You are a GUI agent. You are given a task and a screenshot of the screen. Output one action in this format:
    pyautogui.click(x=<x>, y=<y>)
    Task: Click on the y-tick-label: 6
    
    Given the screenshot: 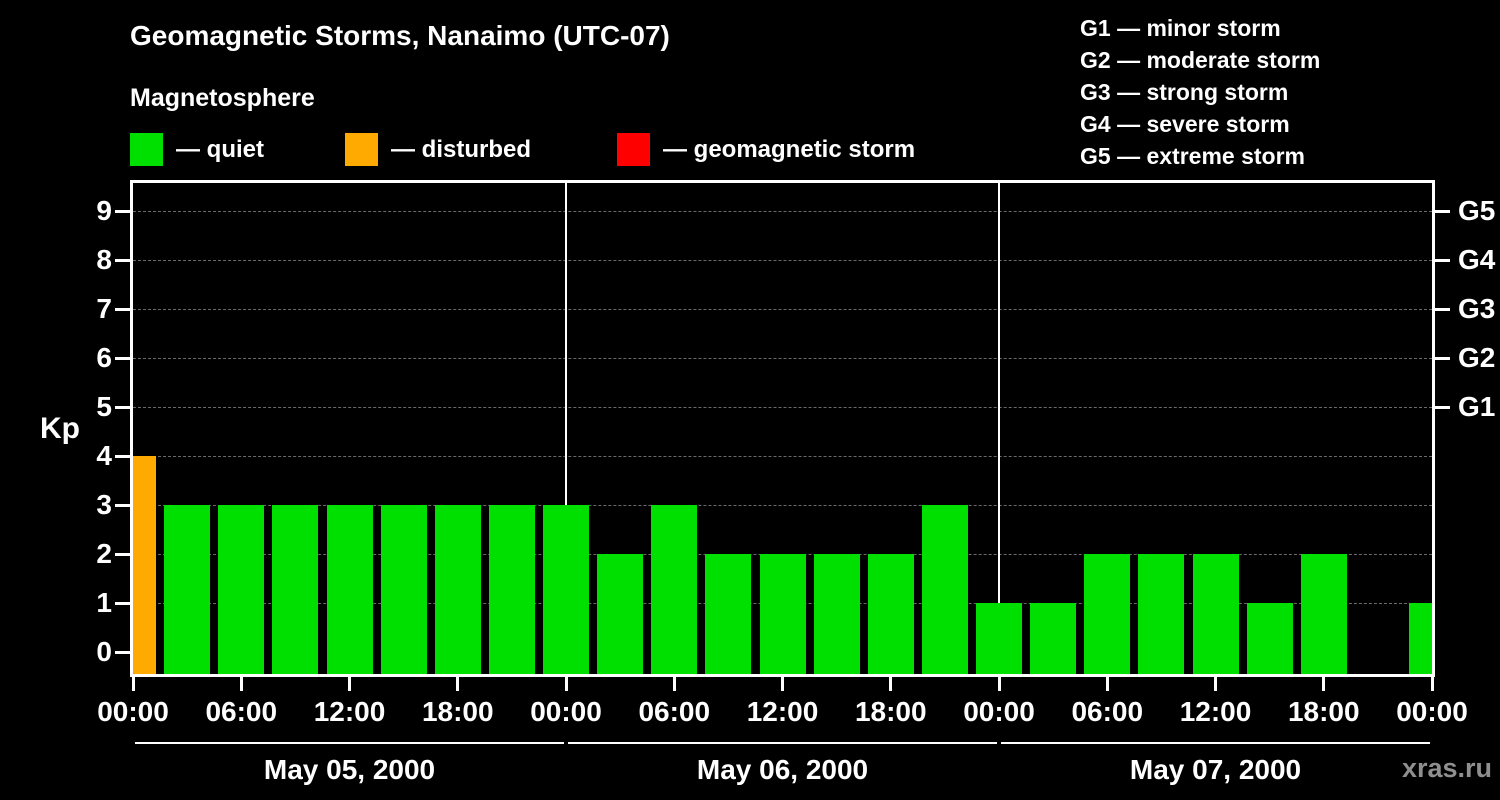 What is the action you would take?
    pyautogui.click(x=104, y=357)
    